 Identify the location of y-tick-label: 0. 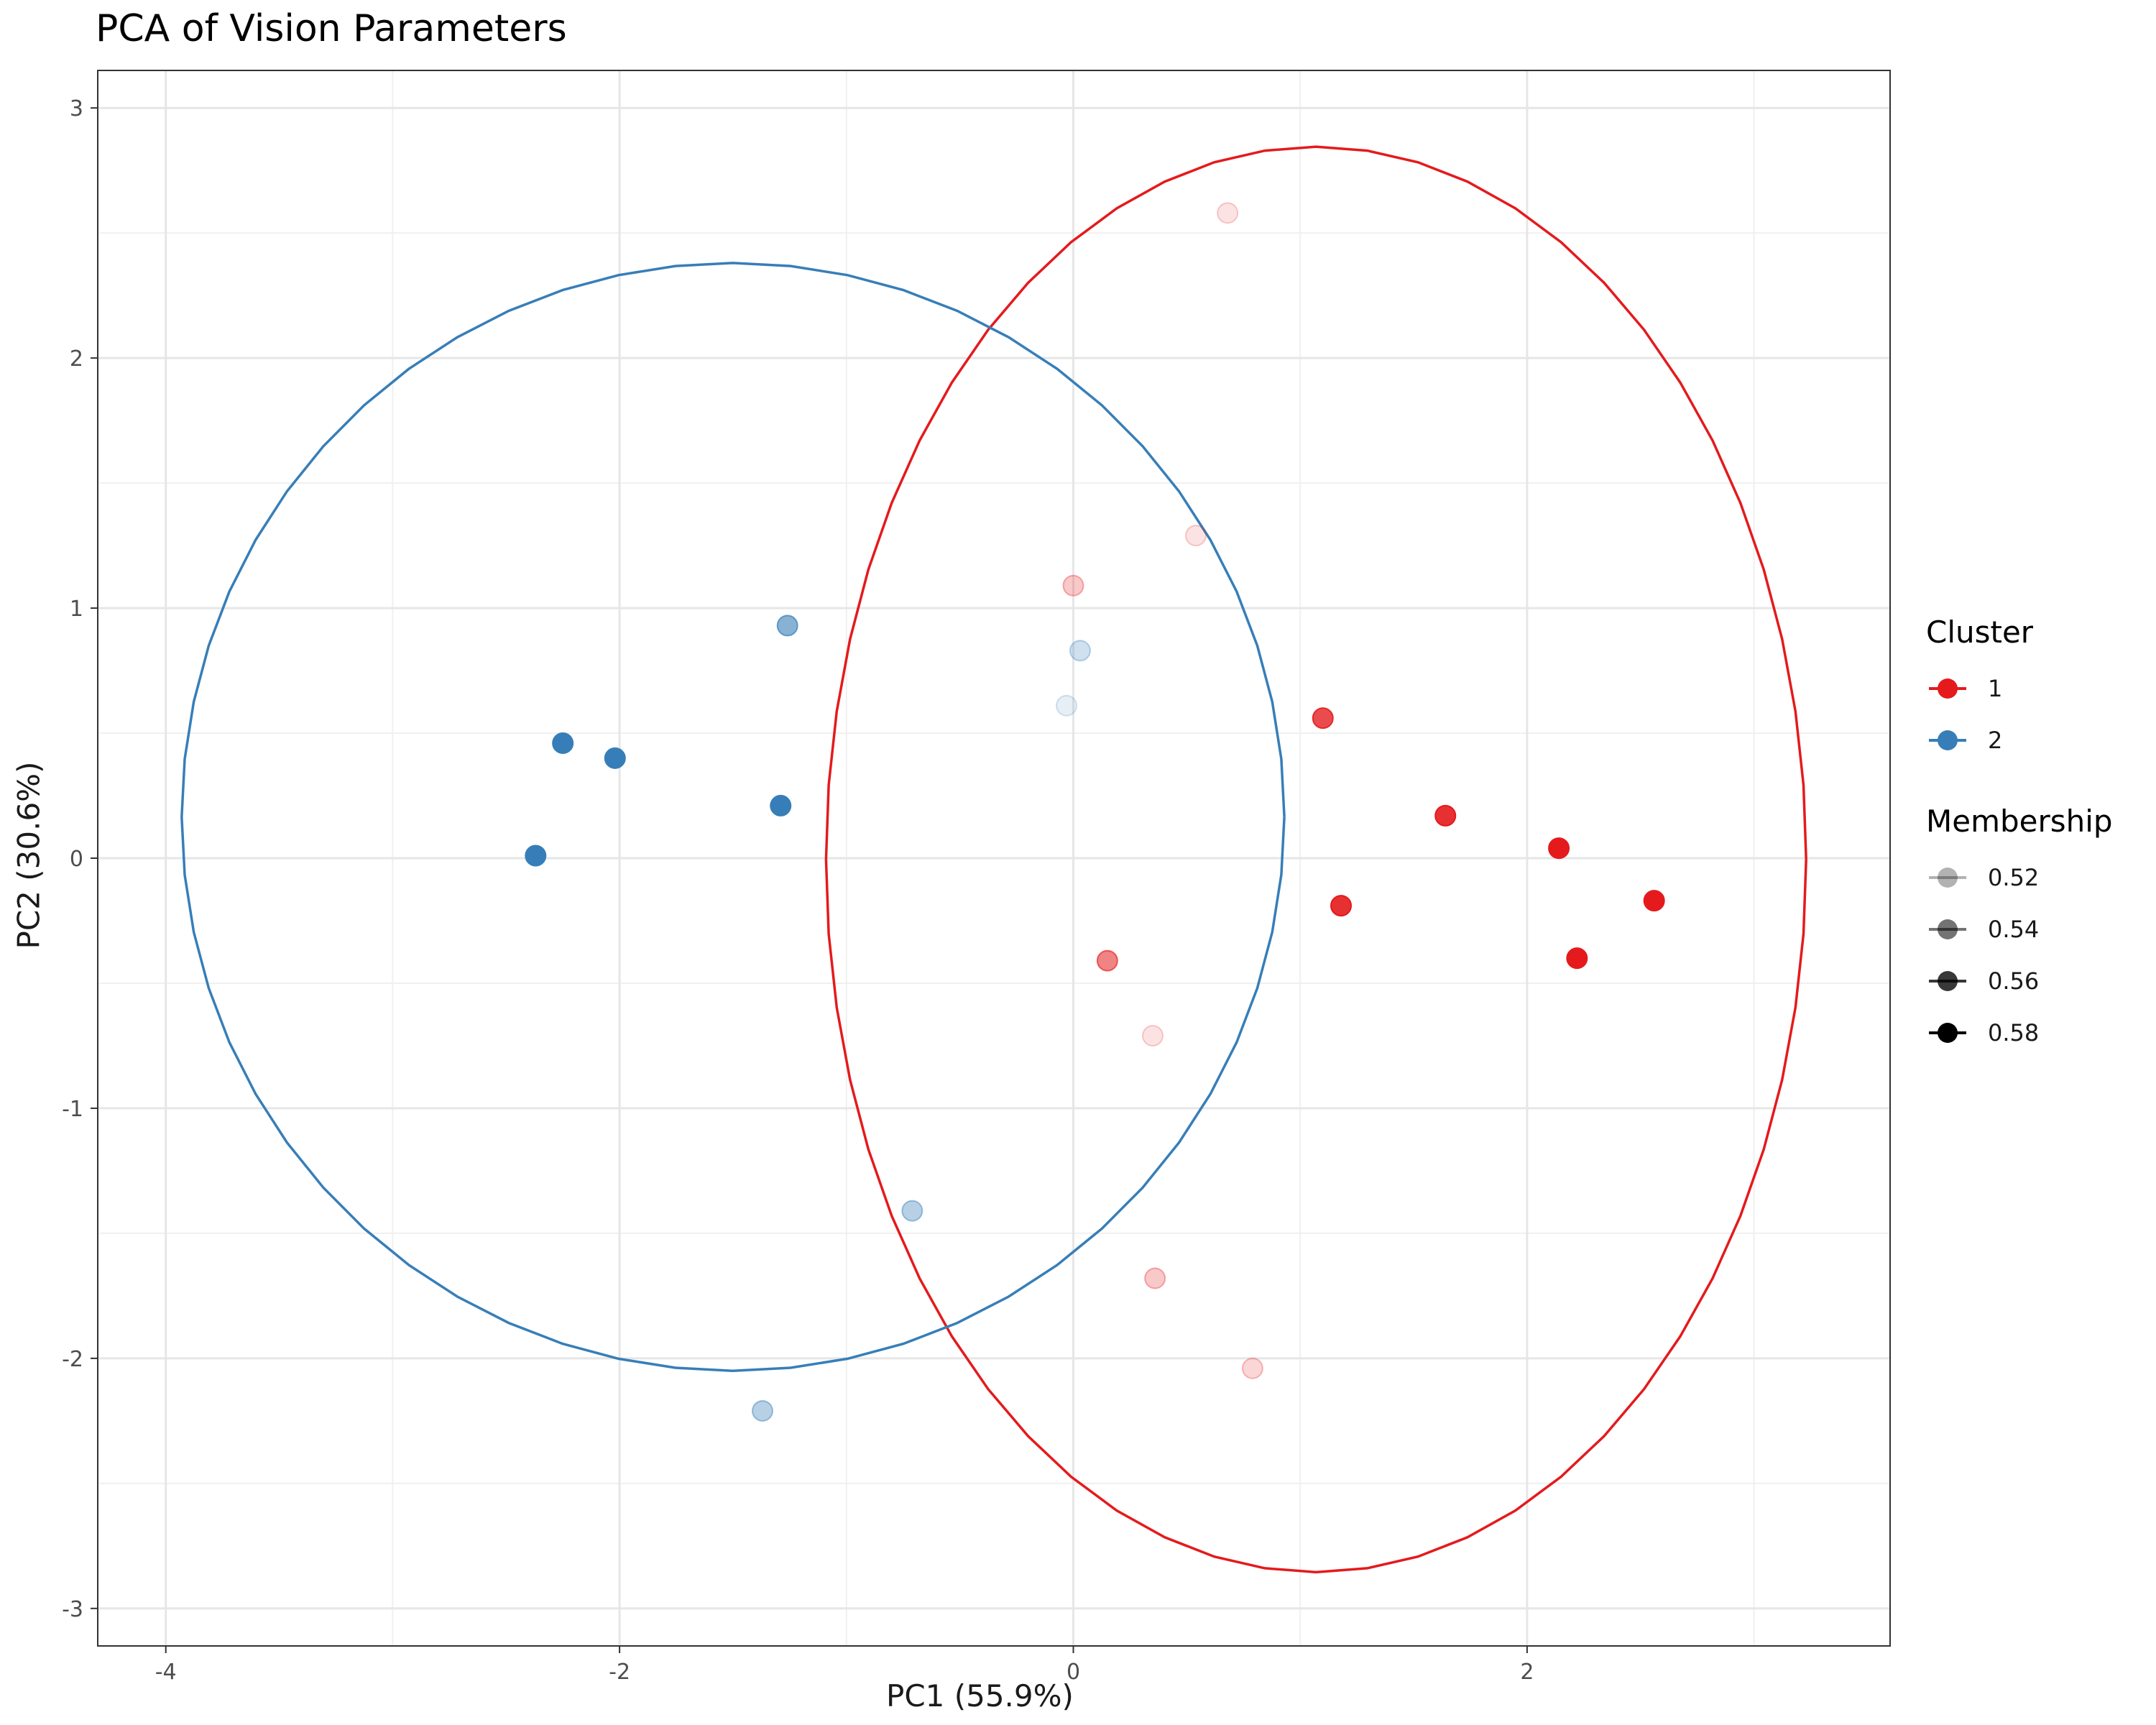
(76, 859).